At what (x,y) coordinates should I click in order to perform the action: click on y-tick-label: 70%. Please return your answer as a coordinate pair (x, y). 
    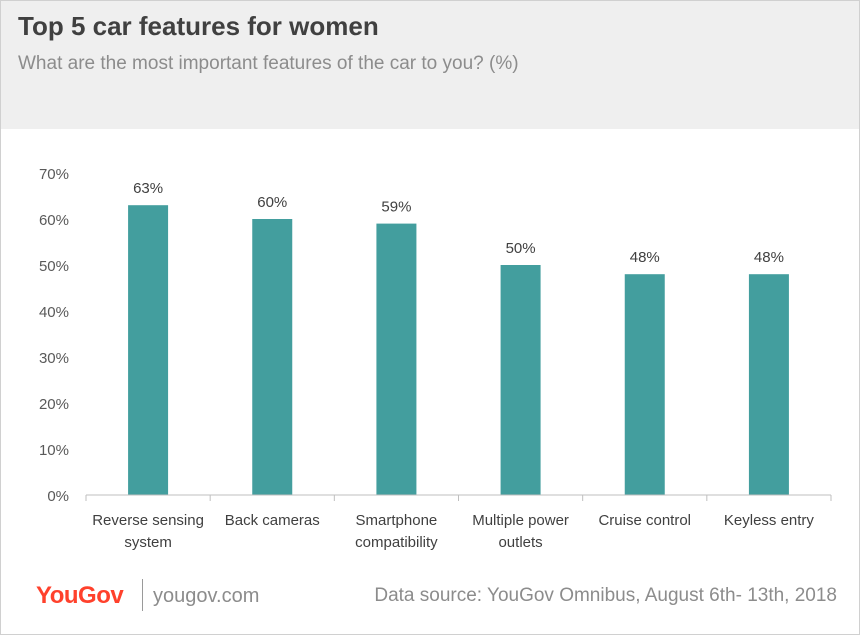
    Looking at the image, I should click on (54, 174).